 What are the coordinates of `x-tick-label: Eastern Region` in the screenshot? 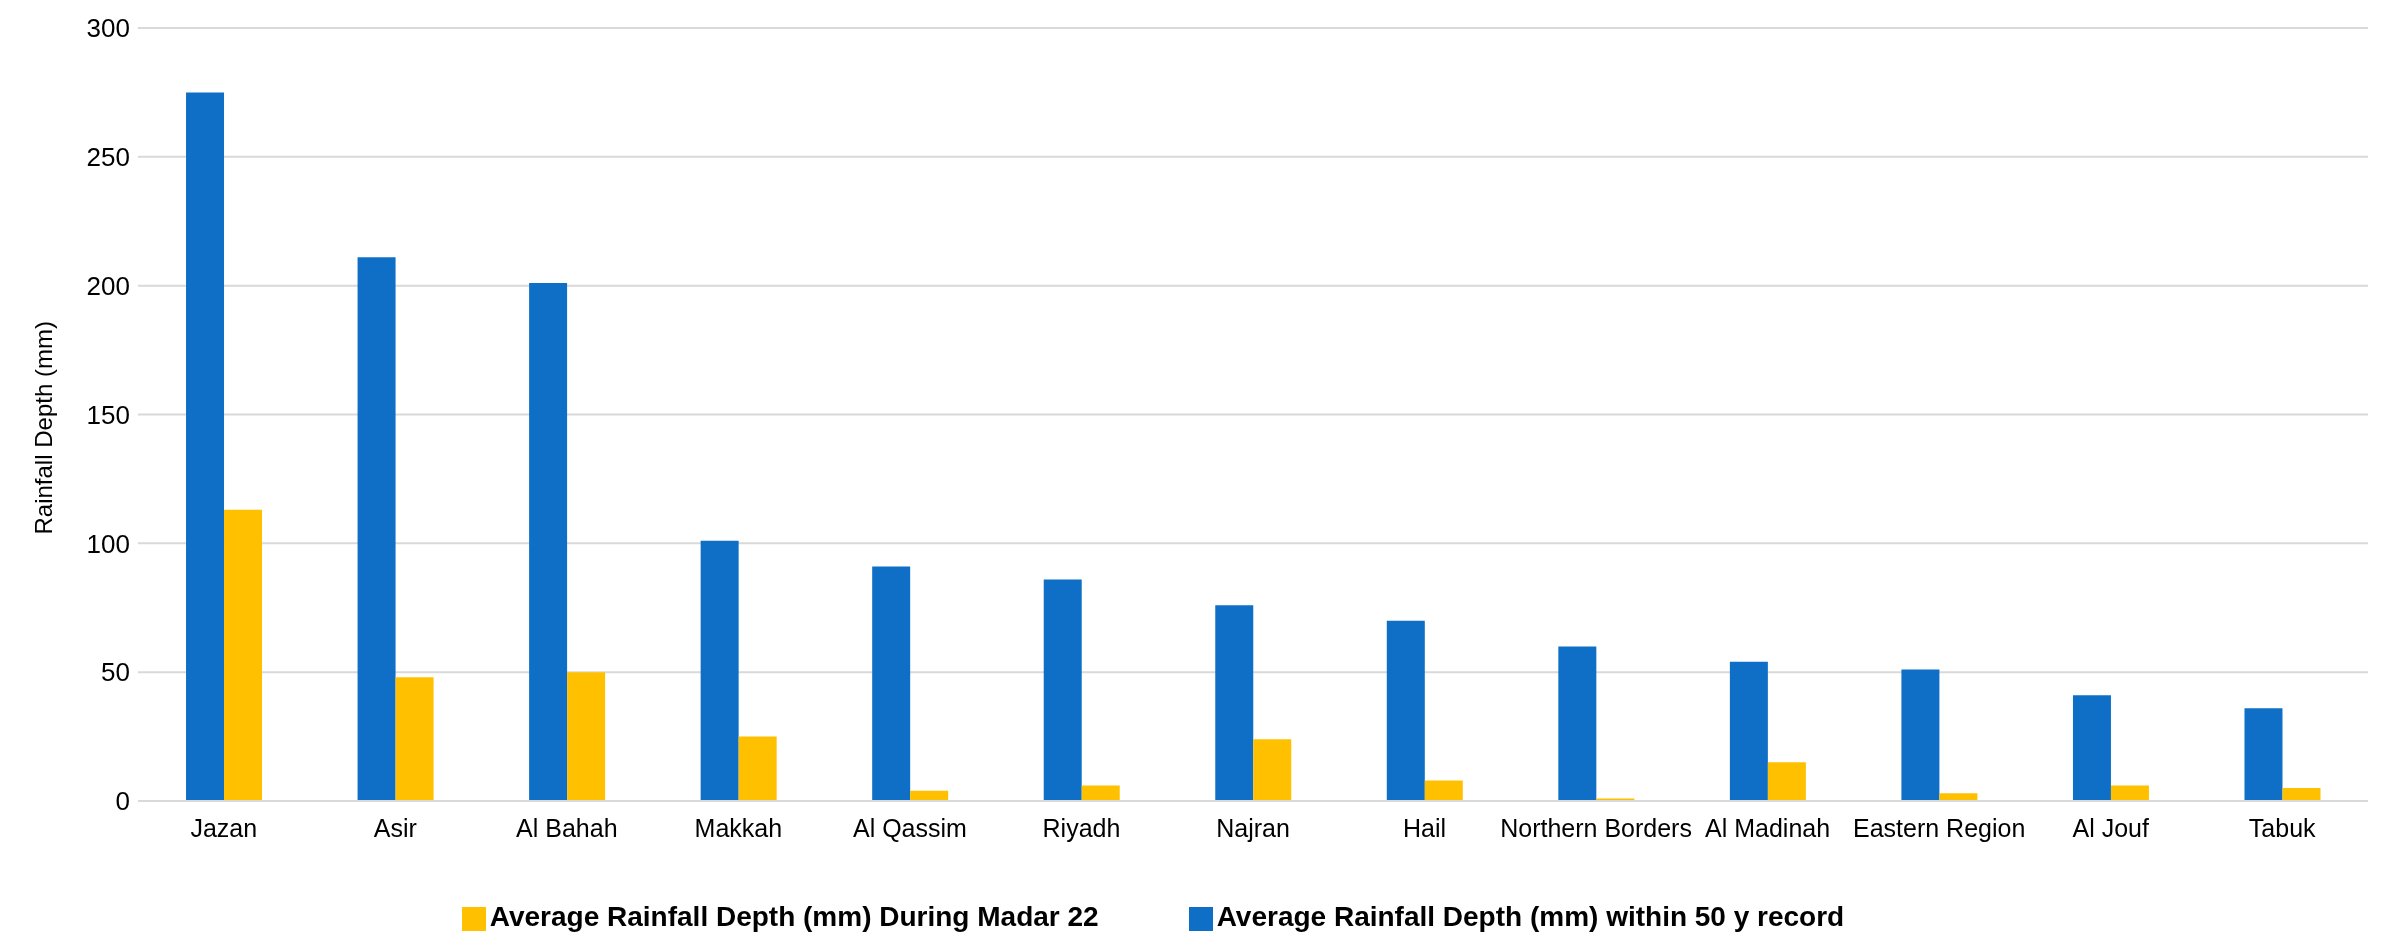 It's located at (1939, 827).